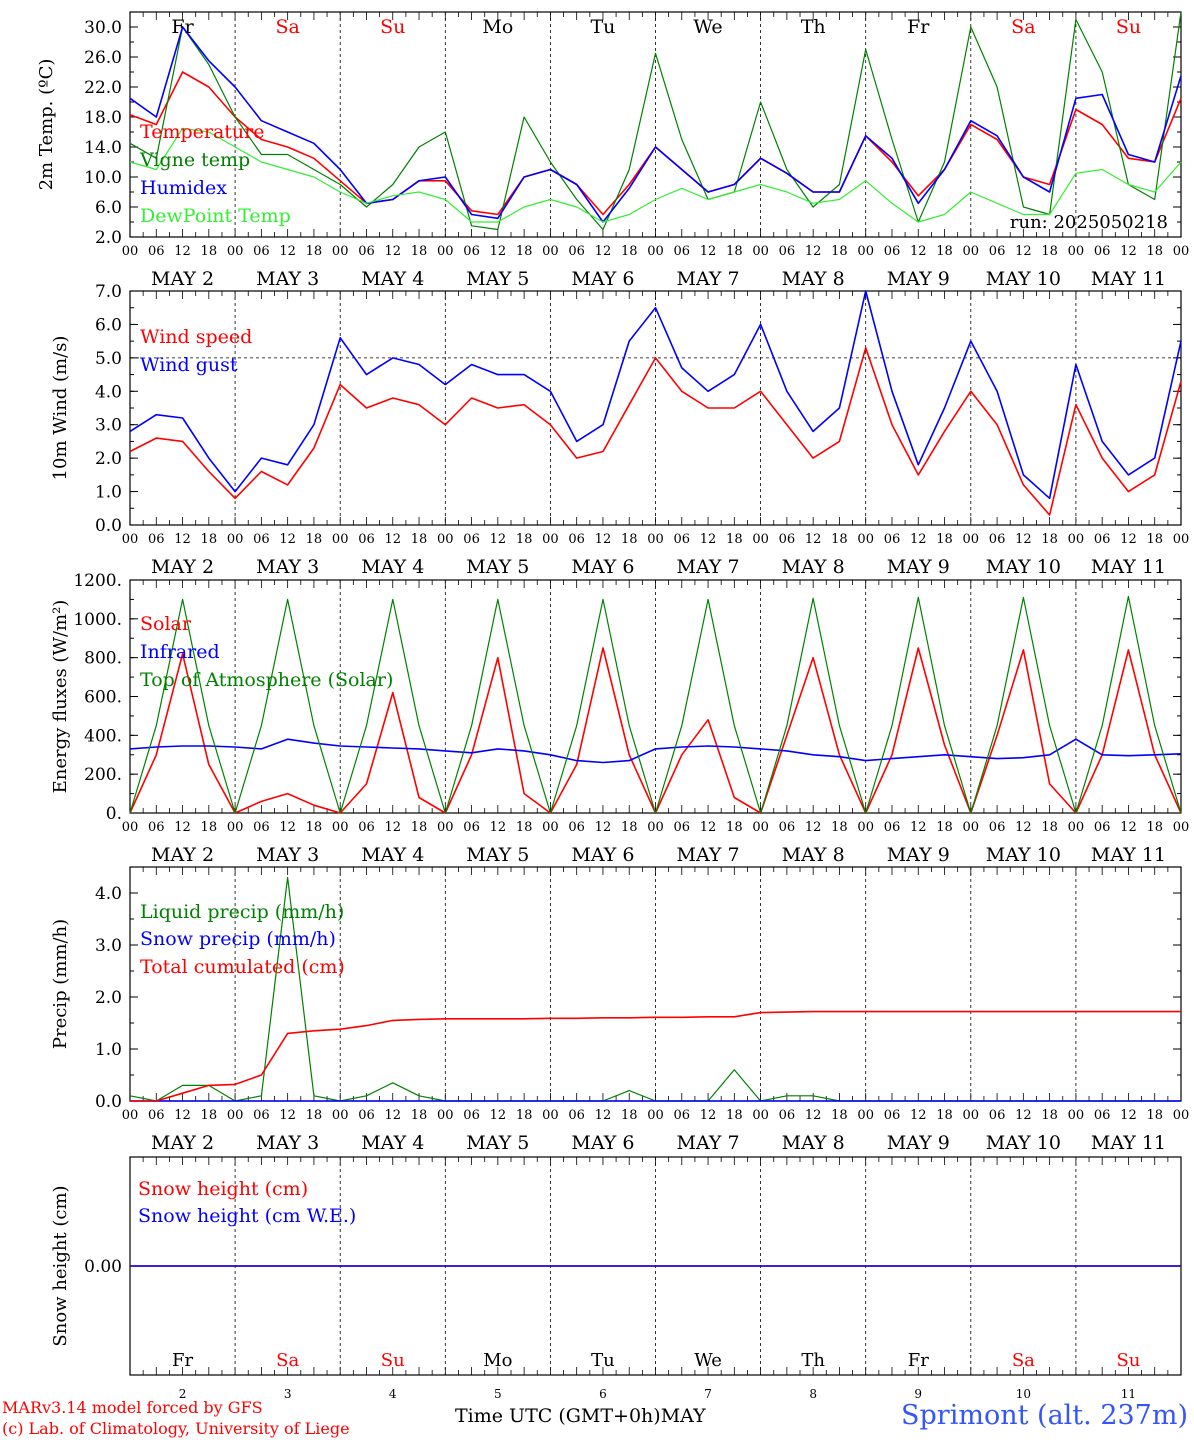 This screenshot has width=1194, height=1440. I want to click on y-axis-title: 2m Temp. (ºC), so click(46, 125).